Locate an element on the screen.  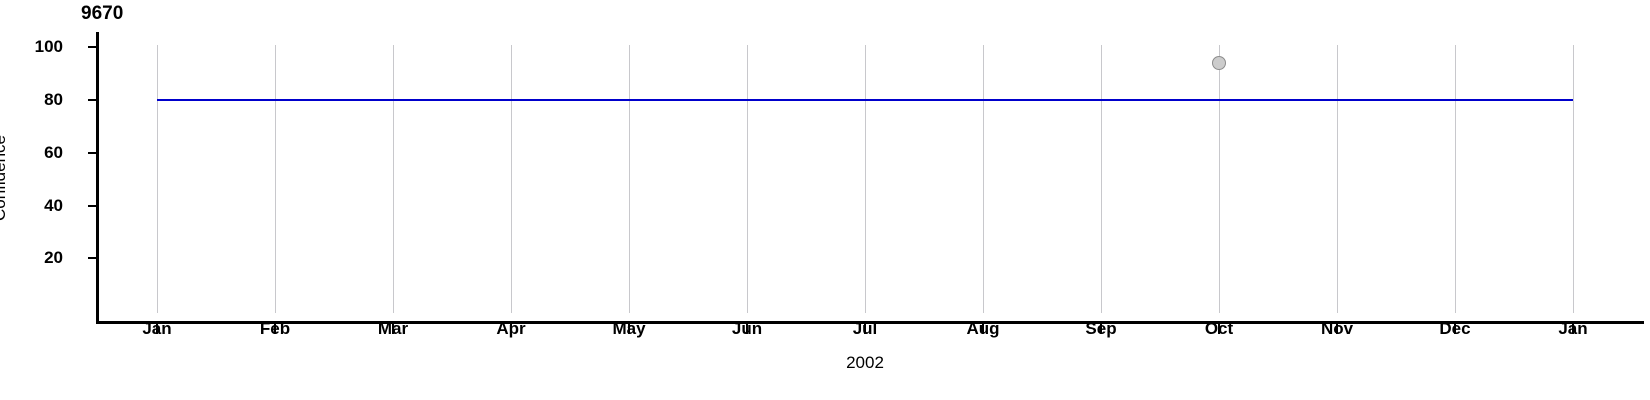
x-tick-label-sep-8: Sep is located at coordinates (1101, 328).